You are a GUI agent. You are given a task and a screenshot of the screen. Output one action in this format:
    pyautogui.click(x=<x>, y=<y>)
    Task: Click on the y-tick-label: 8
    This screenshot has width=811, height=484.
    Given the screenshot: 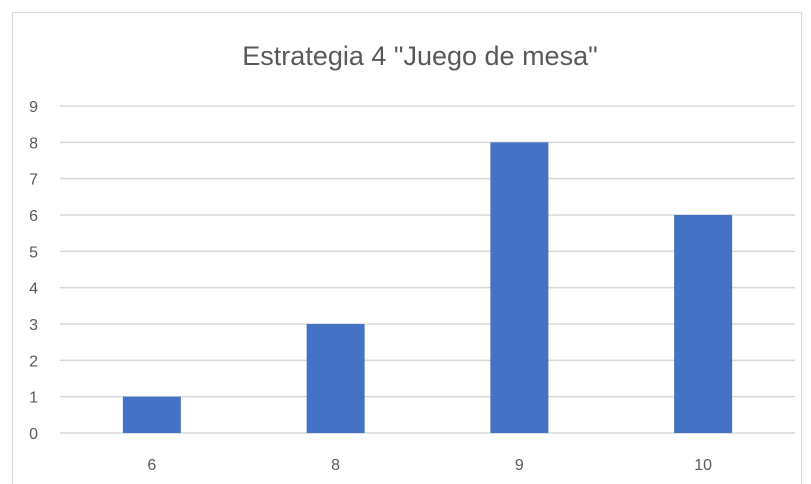 What is the action you would take?
    pyautogui.click(x=33, y=143)
    